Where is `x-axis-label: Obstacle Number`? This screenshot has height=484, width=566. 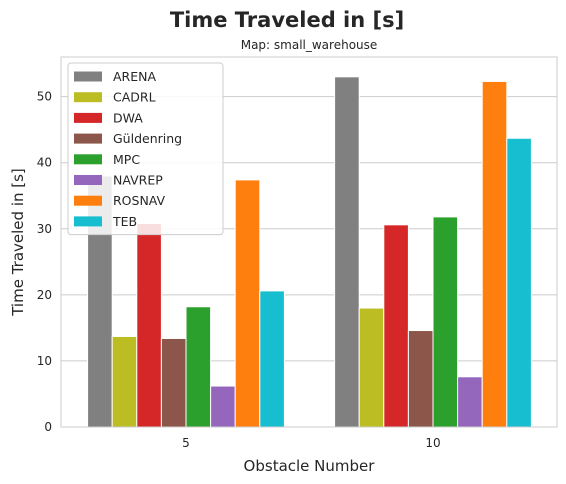
x-axis-label: Obstacle Number is located at coordinates (310, 466).